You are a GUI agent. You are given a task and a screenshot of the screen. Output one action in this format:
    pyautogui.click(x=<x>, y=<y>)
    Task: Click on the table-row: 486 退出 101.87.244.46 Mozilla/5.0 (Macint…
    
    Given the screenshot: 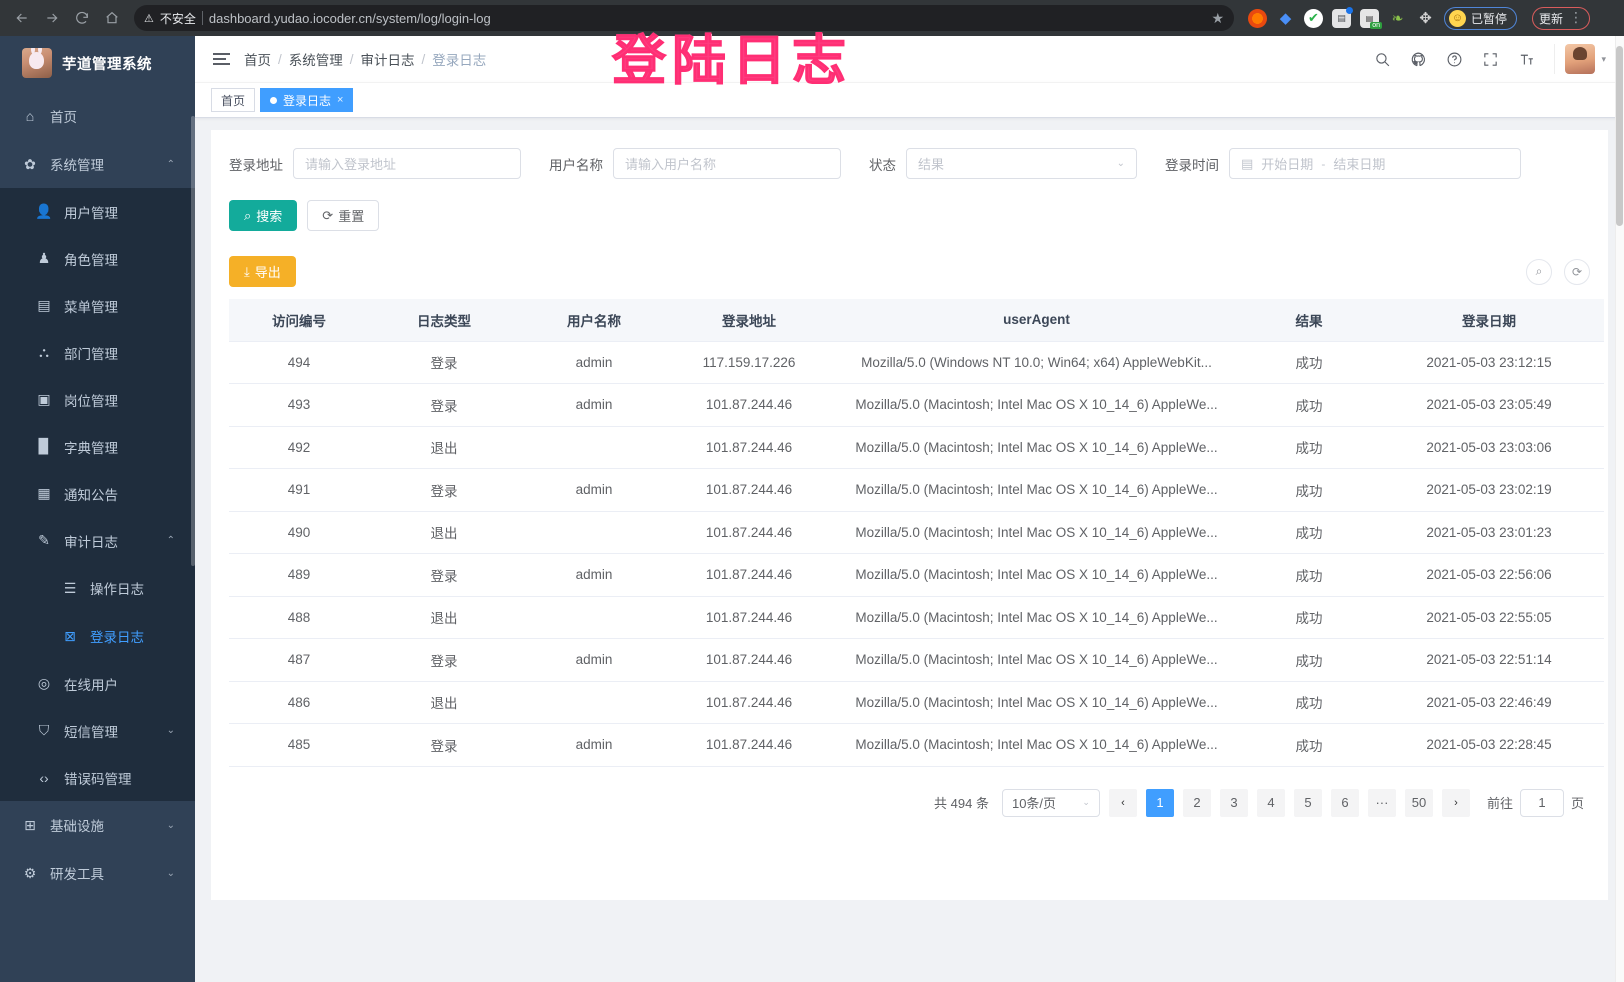 What is the action you would take?
    pyautogui.click(x=916, y=702)
    